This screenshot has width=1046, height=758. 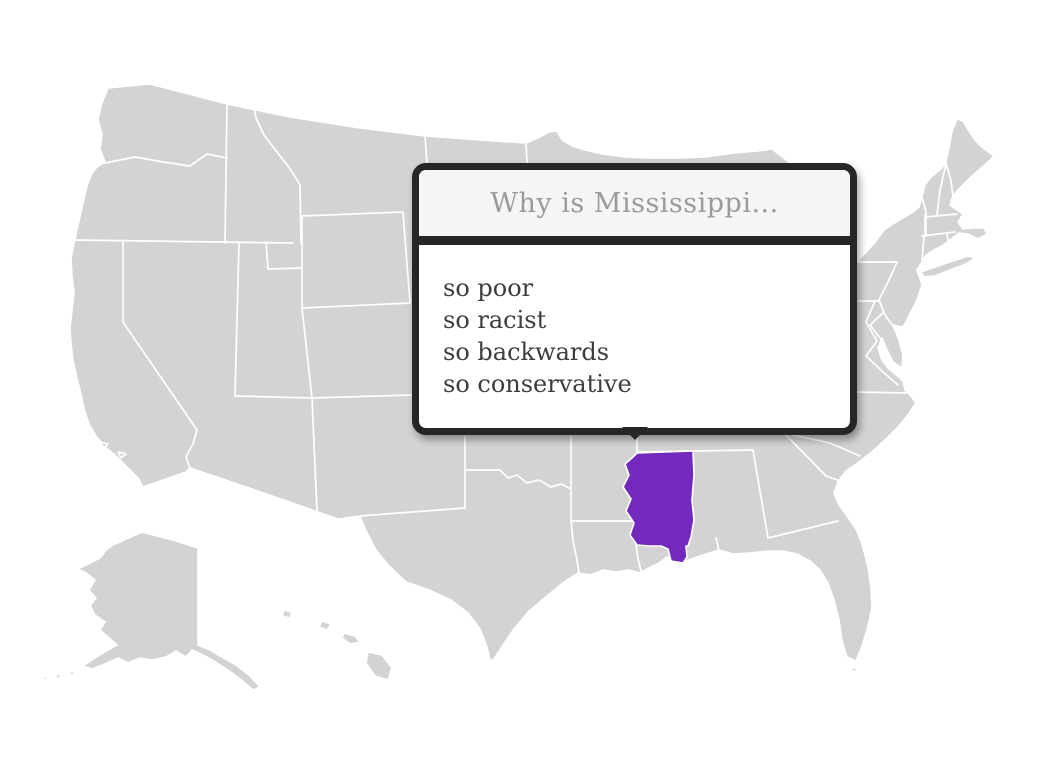 I want to click on suggestion-item: so backwards, so click(x=526, y=352).